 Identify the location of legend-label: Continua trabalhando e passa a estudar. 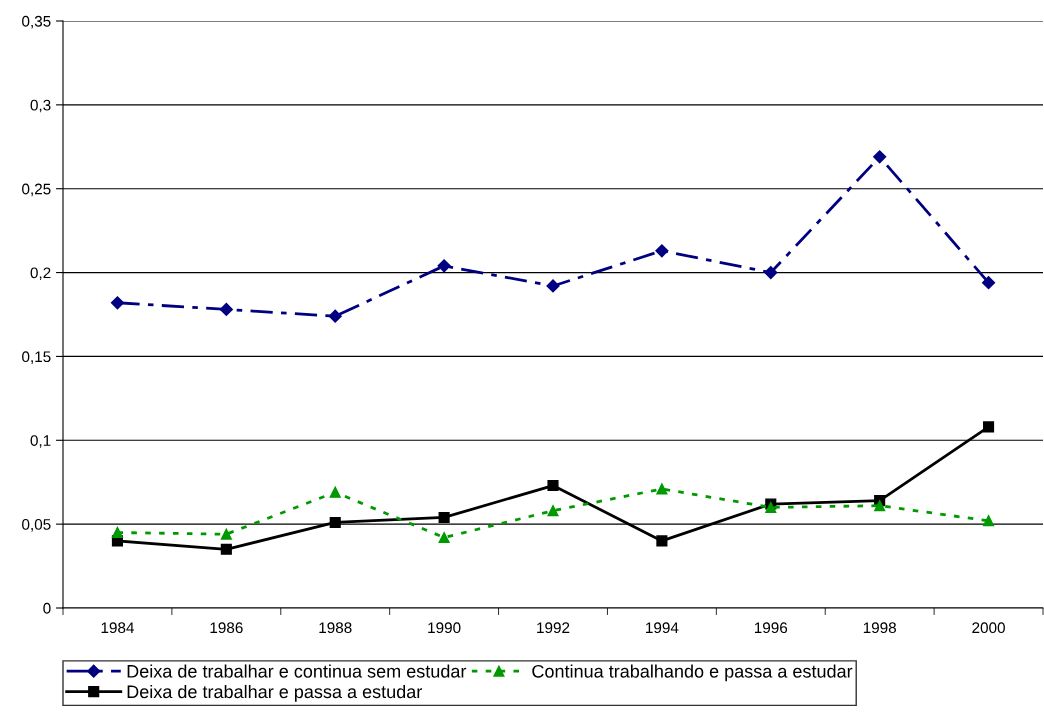
(692, 673).